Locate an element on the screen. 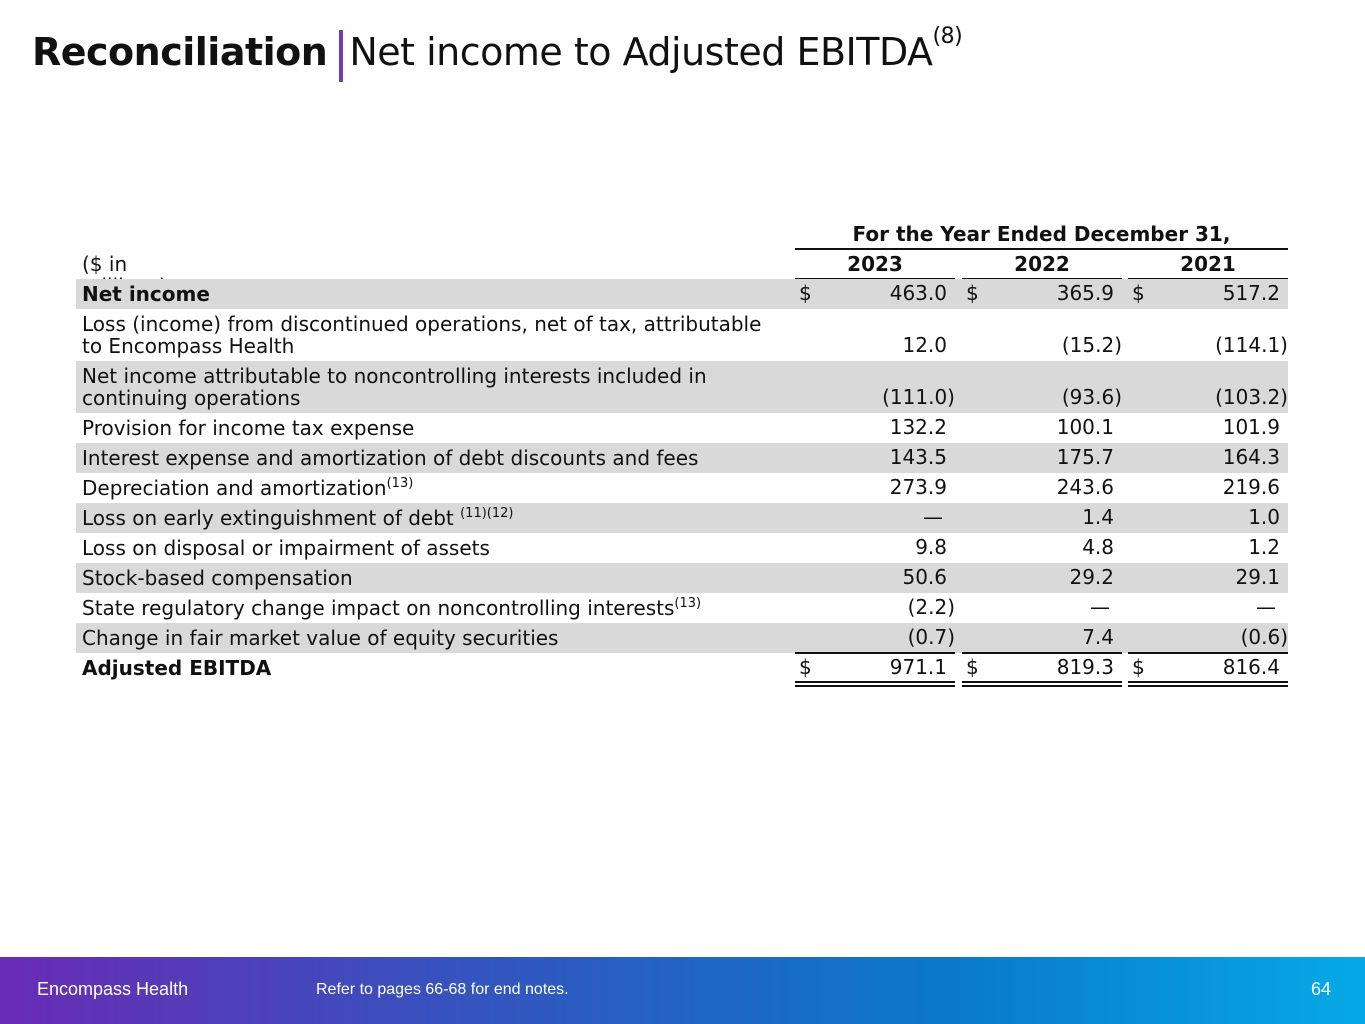 Image resolution: width=1365 pixels, height=1024 pixels. value: 1.4 is located at coordinates (1098, 517).